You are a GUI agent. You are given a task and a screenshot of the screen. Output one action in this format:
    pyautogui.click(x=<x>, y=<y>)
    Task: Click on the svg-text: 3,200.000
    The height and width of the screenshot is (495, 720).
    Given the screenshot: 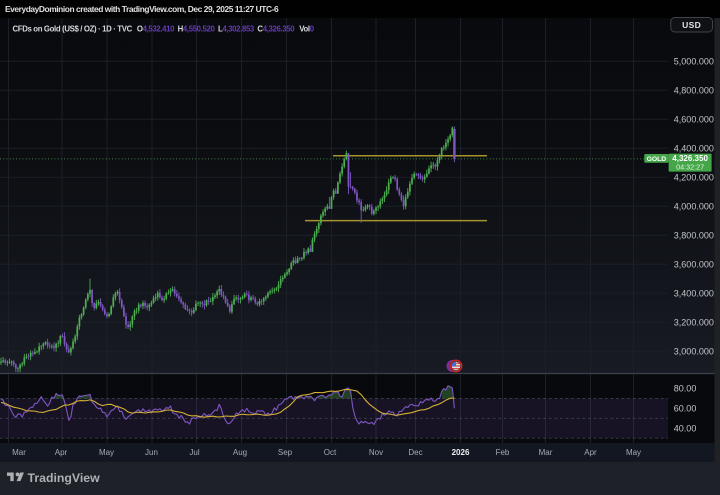 What is the action you would take?
    pyautogui.click(x=694, y=322)
    